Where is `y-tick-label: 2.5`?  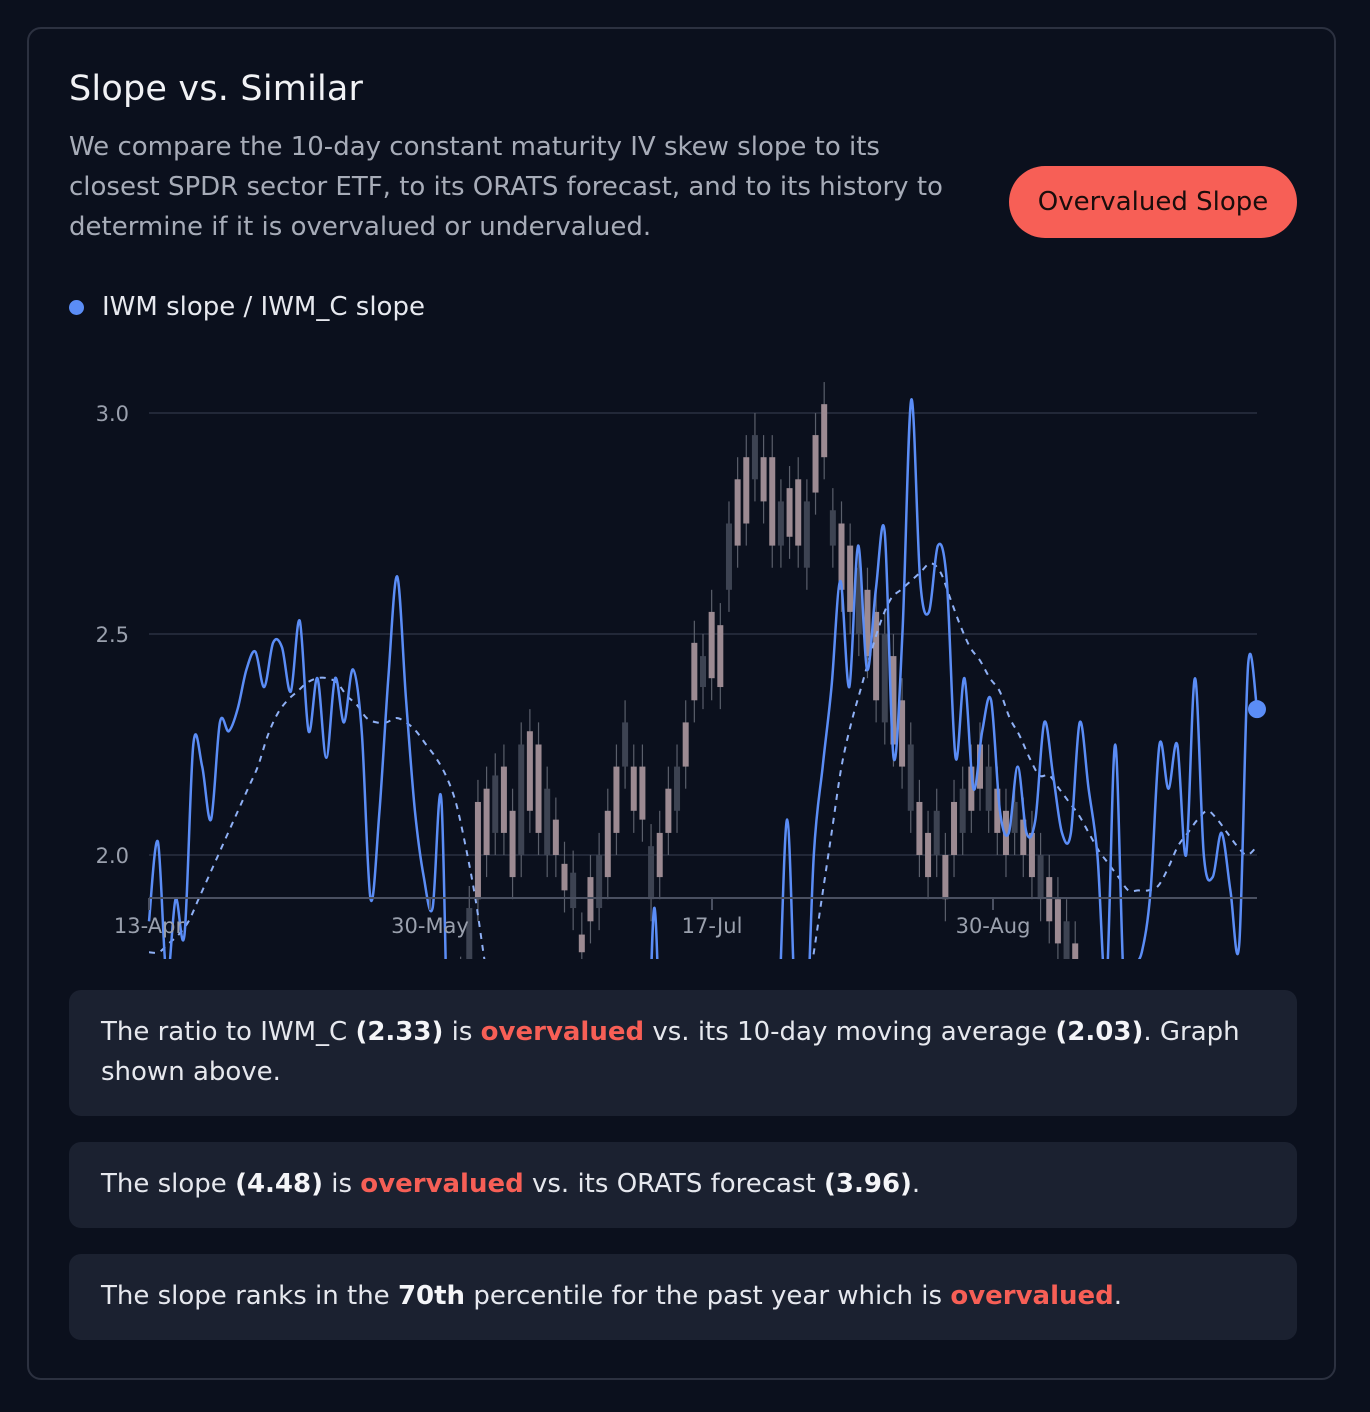
y-tick-label: 2.5 is located at coordinates (112, 635).